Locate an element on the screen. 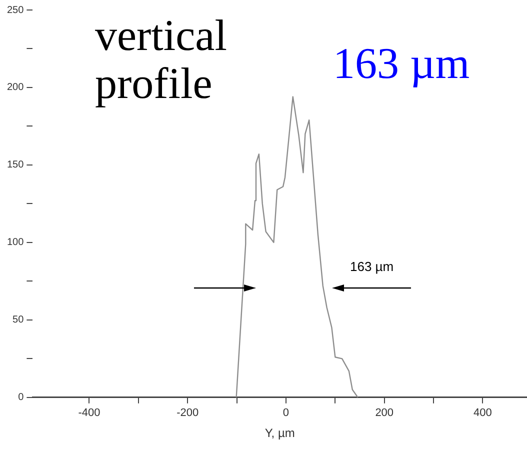  x-tick-label: 200 is located at coordinates (384, 413).